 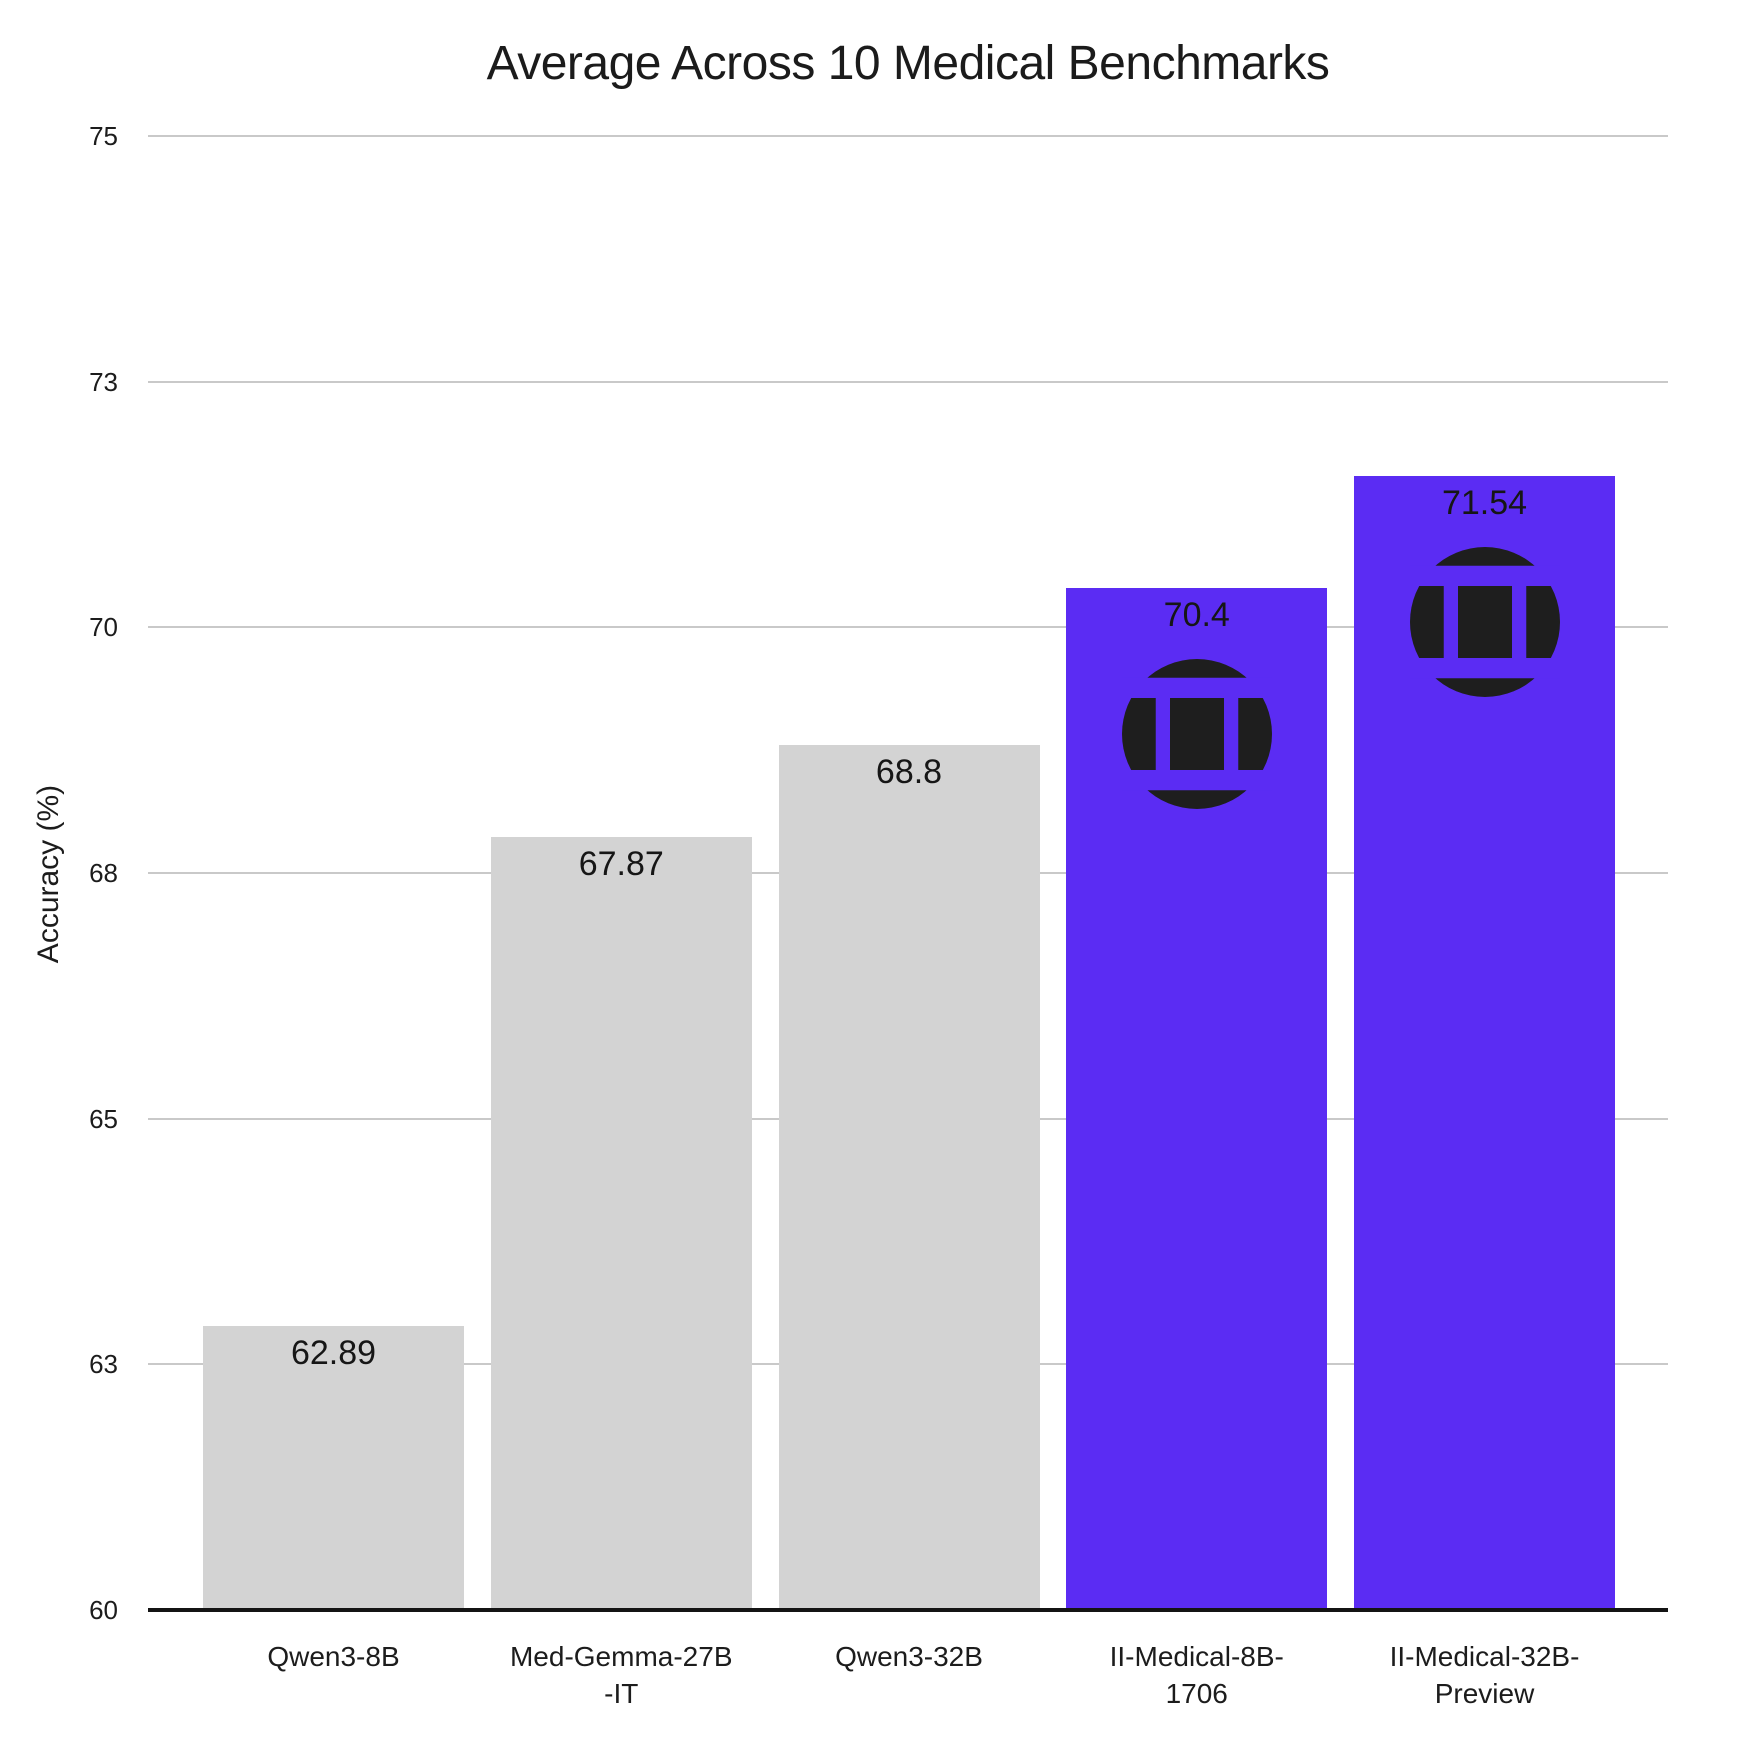 I want to click on y-tick-label-68: 68, so click(x=103, y=873).